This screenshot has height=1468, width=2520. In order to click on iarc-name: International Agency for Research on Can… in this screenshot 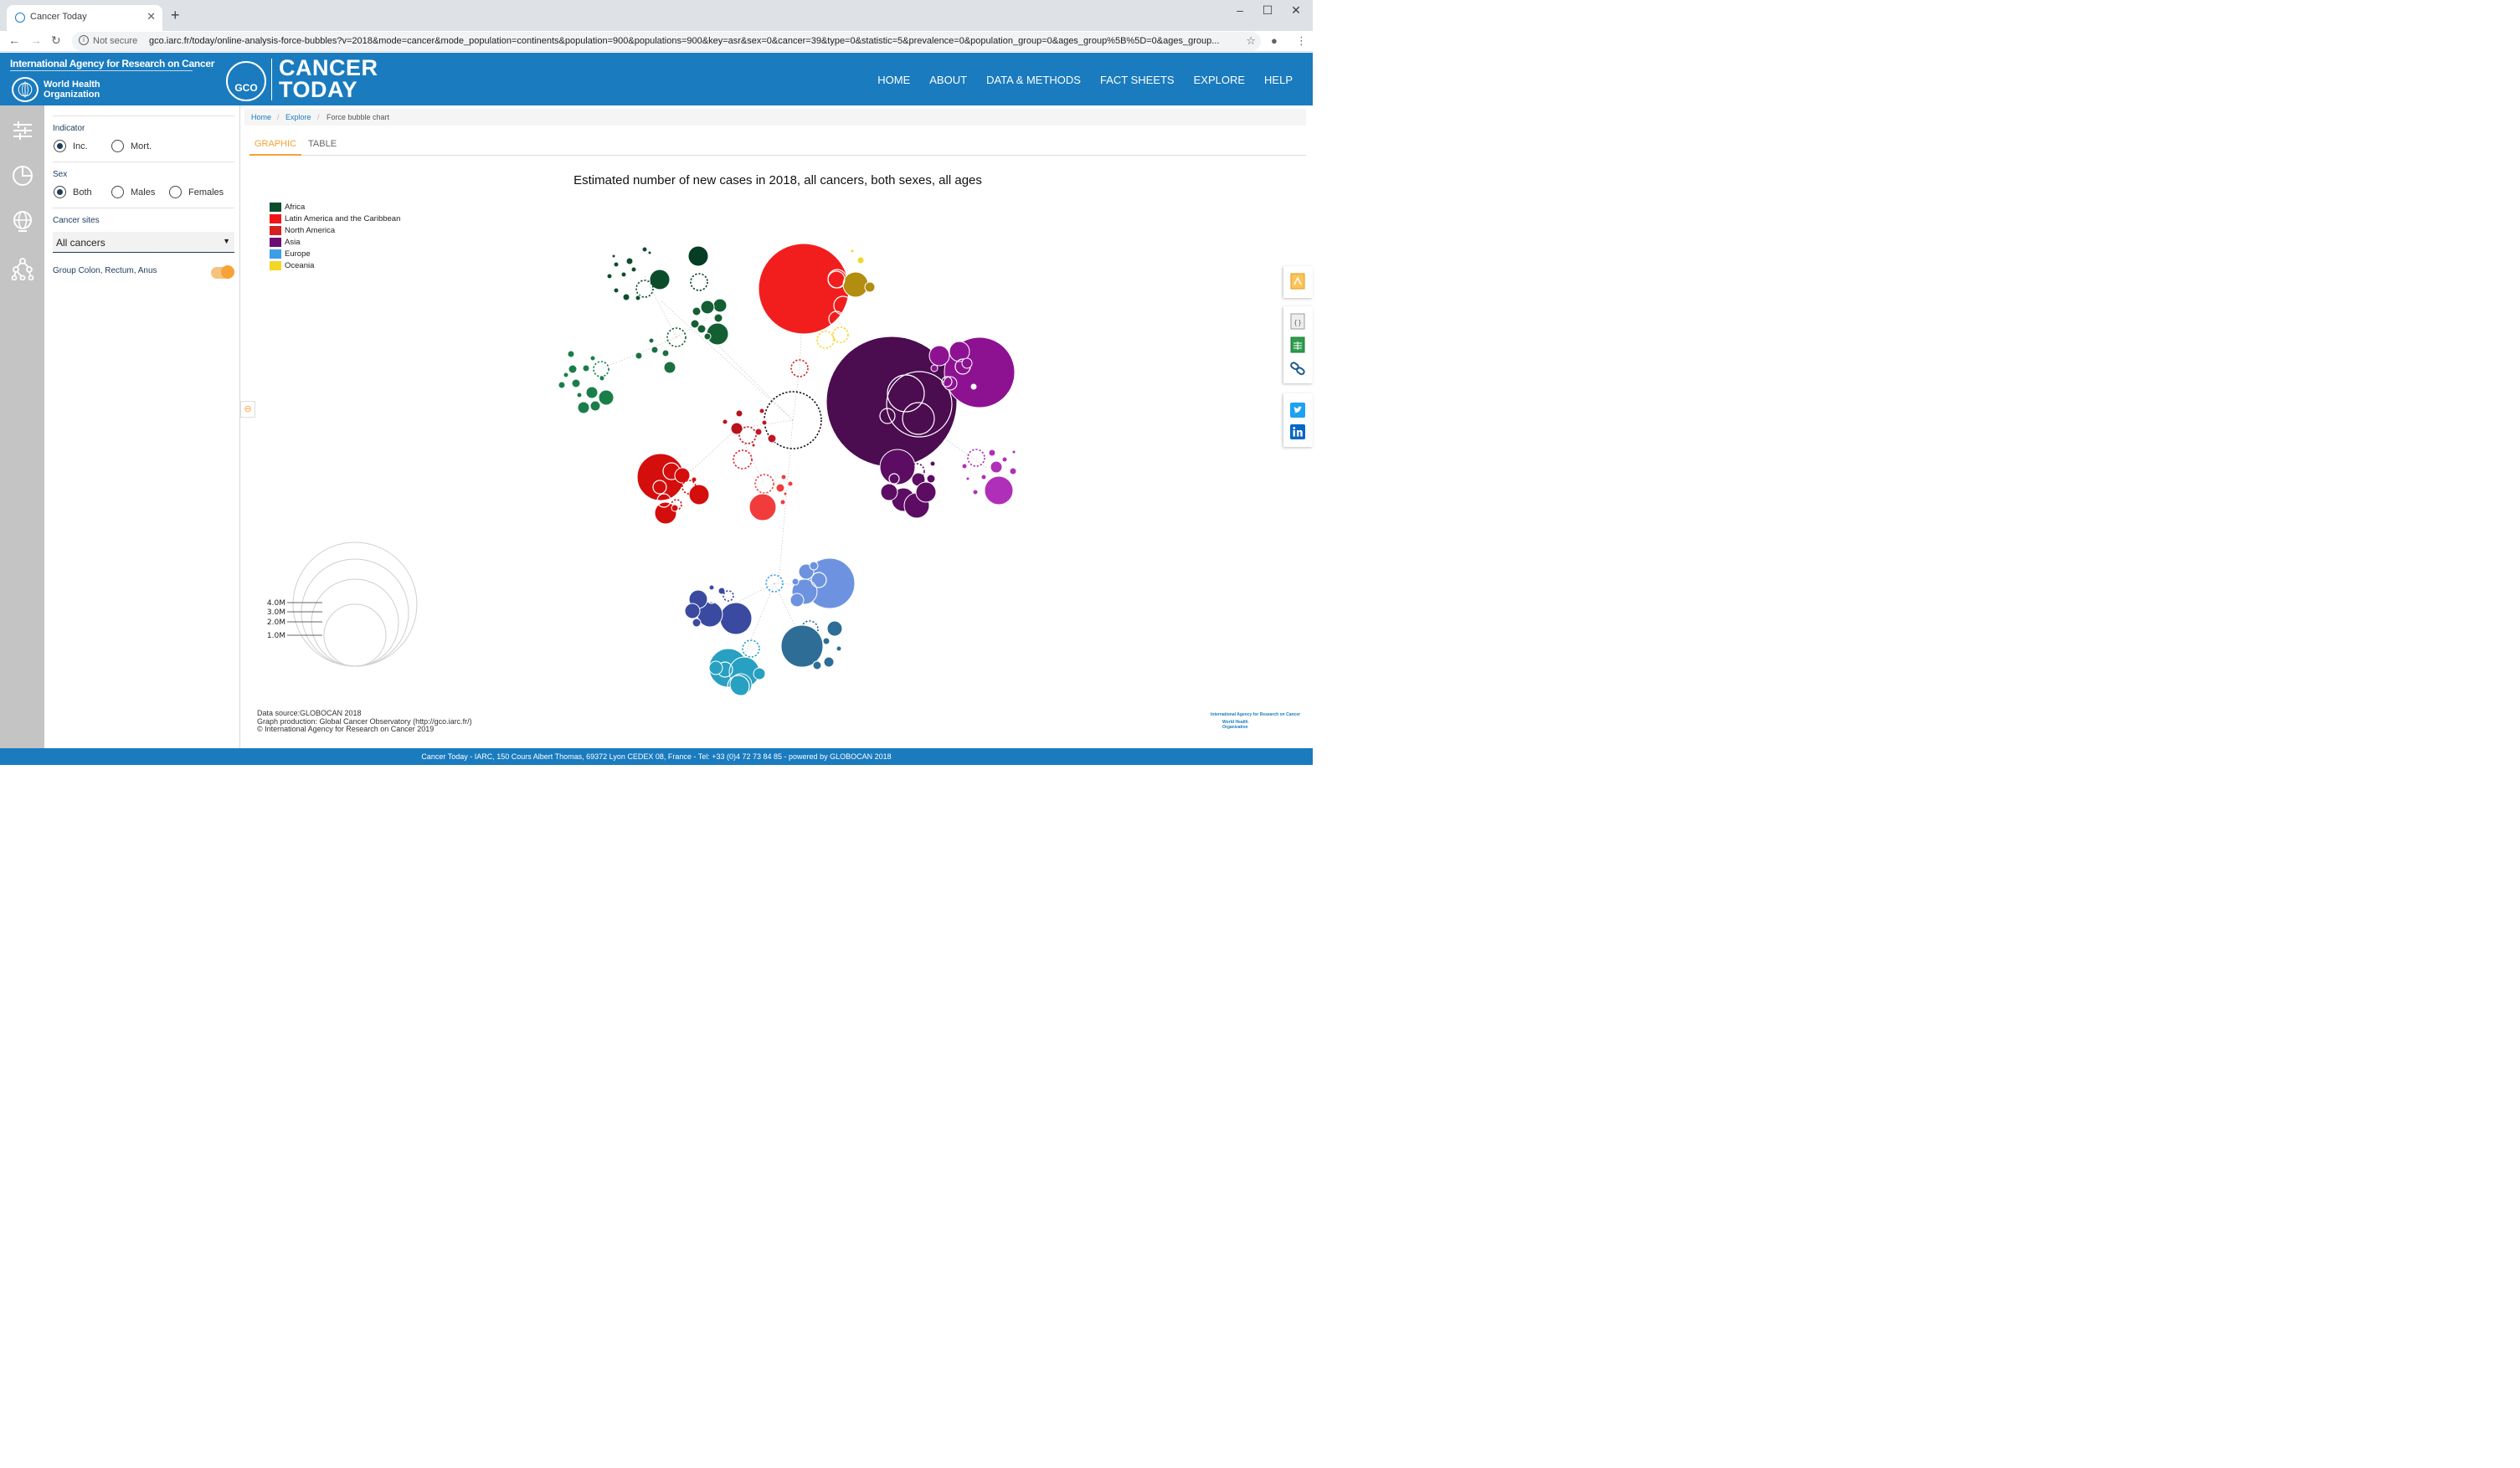, I will do `click(112, 63)`.